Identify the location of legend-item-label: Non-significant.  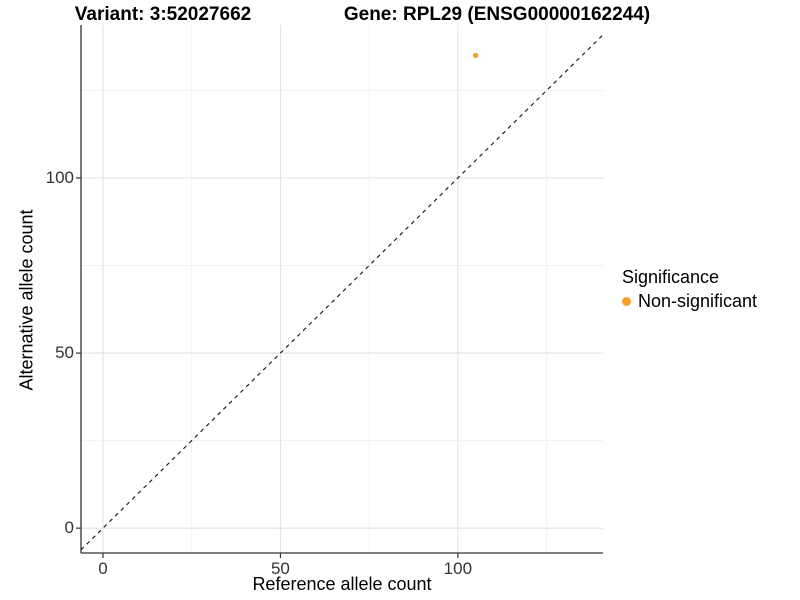
(698, 301).